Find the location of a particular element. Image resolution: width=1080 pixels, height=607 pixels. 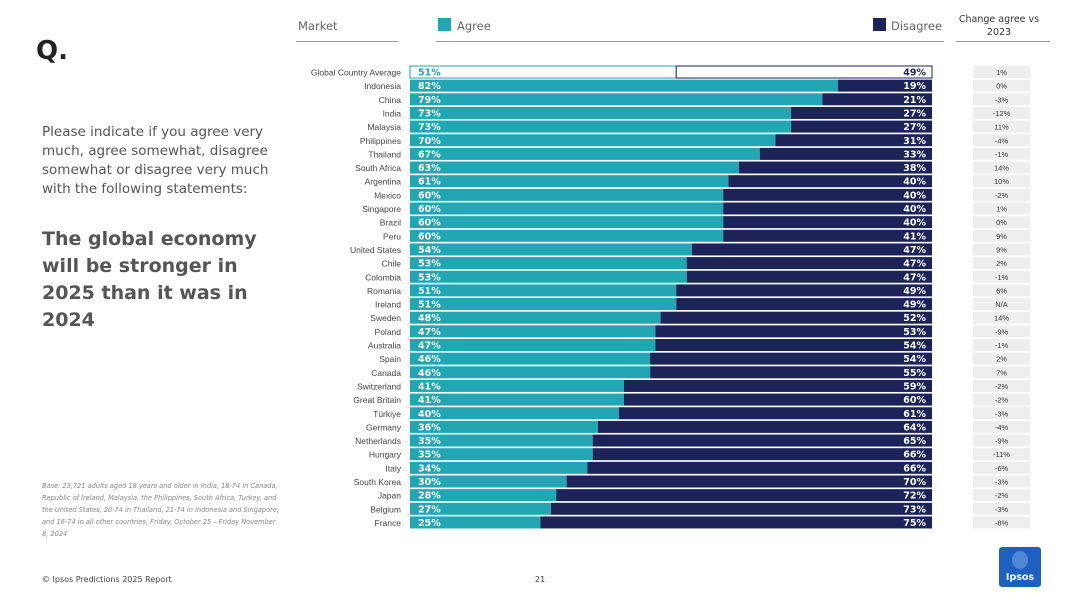

agree-value-label: 25% is located at coordinates (429, 523).